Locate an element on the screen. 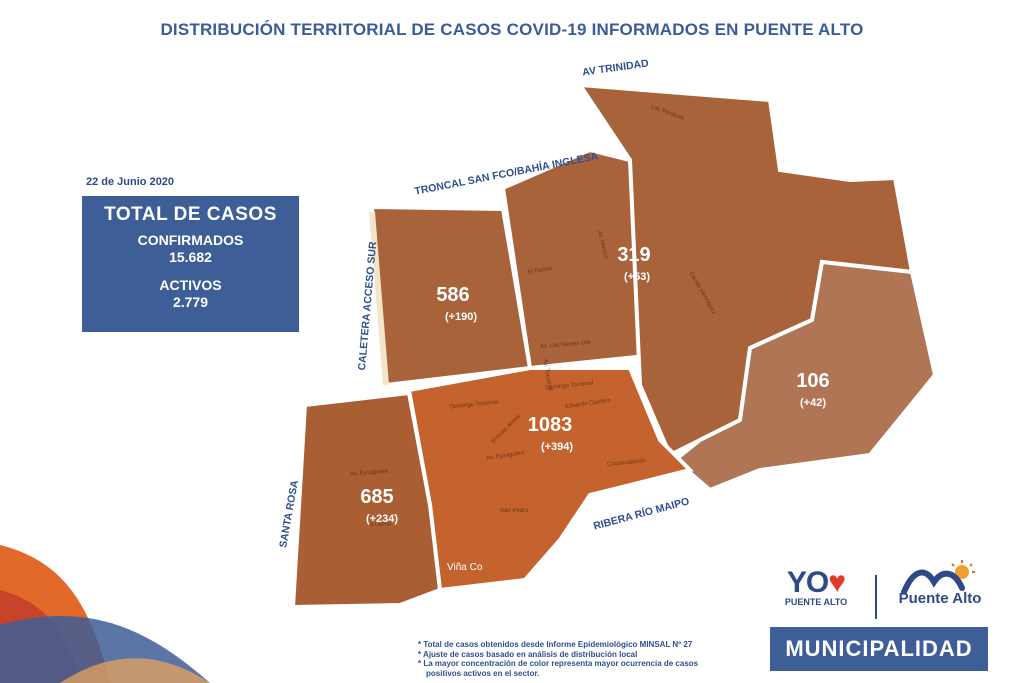  heart-icon: ♥ is located at coordinates (837, 582).